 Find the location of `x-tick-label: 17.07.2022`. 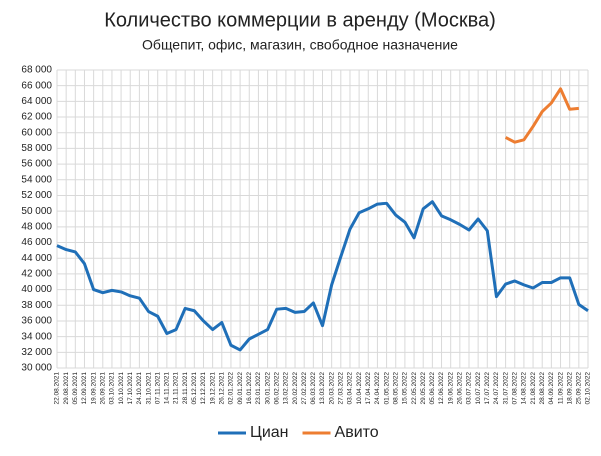

x-tick-label: 17.07.2022 is located at coordinates (487, 388).